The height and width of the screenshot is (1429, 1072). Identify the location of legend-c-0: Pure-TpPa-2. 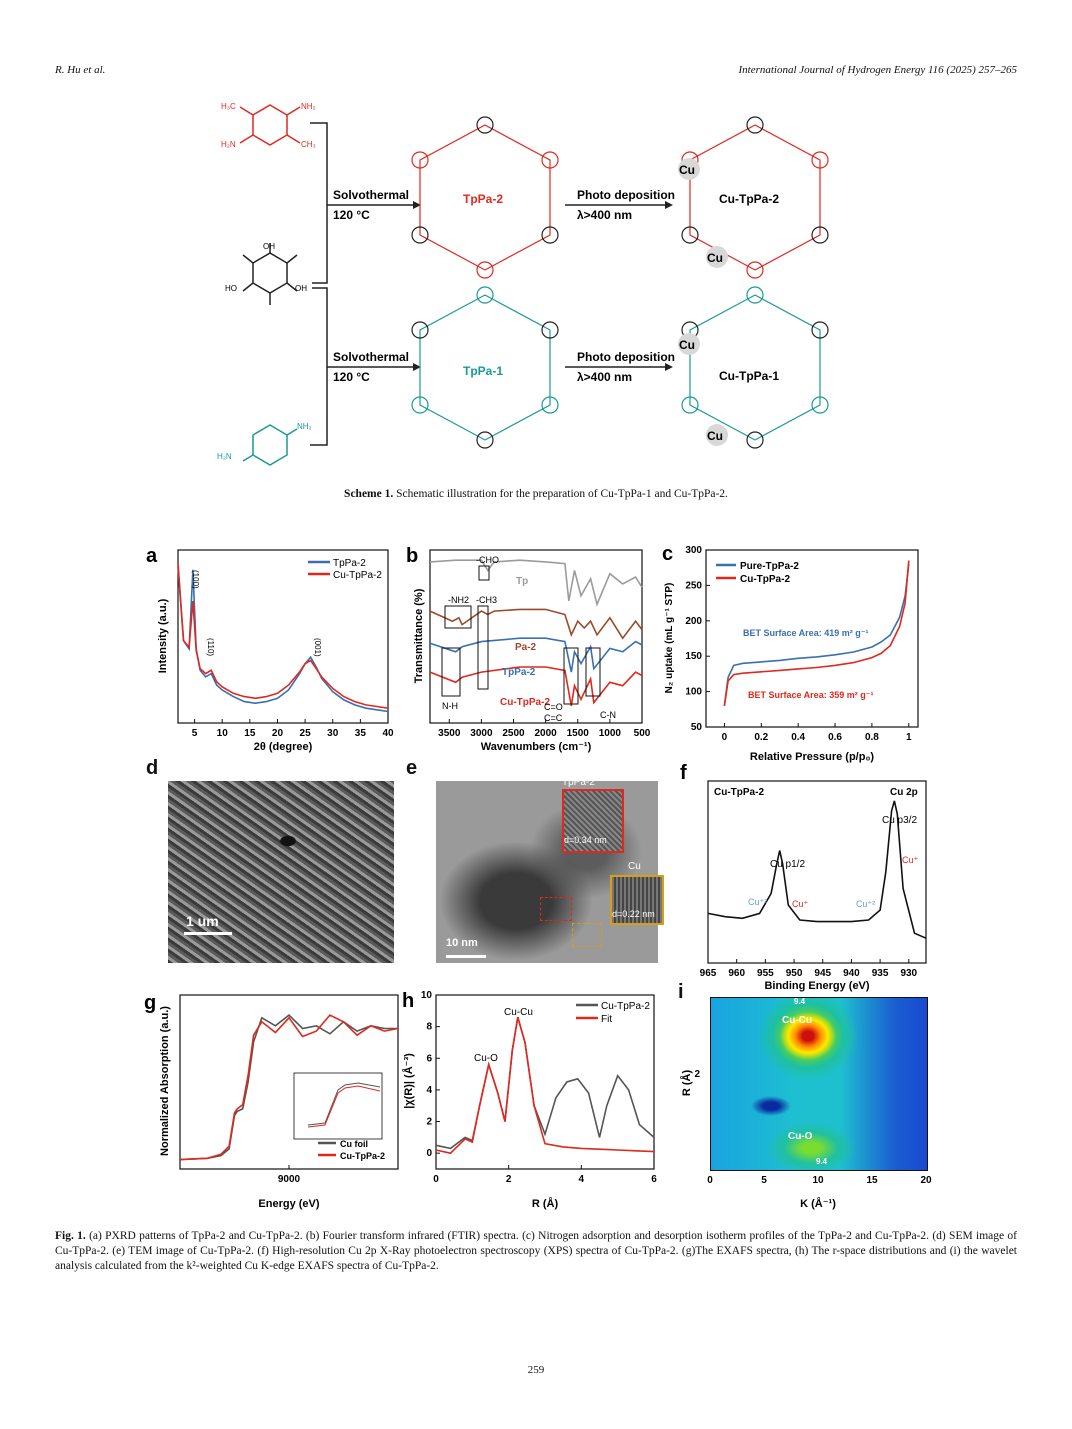
(769, 566).